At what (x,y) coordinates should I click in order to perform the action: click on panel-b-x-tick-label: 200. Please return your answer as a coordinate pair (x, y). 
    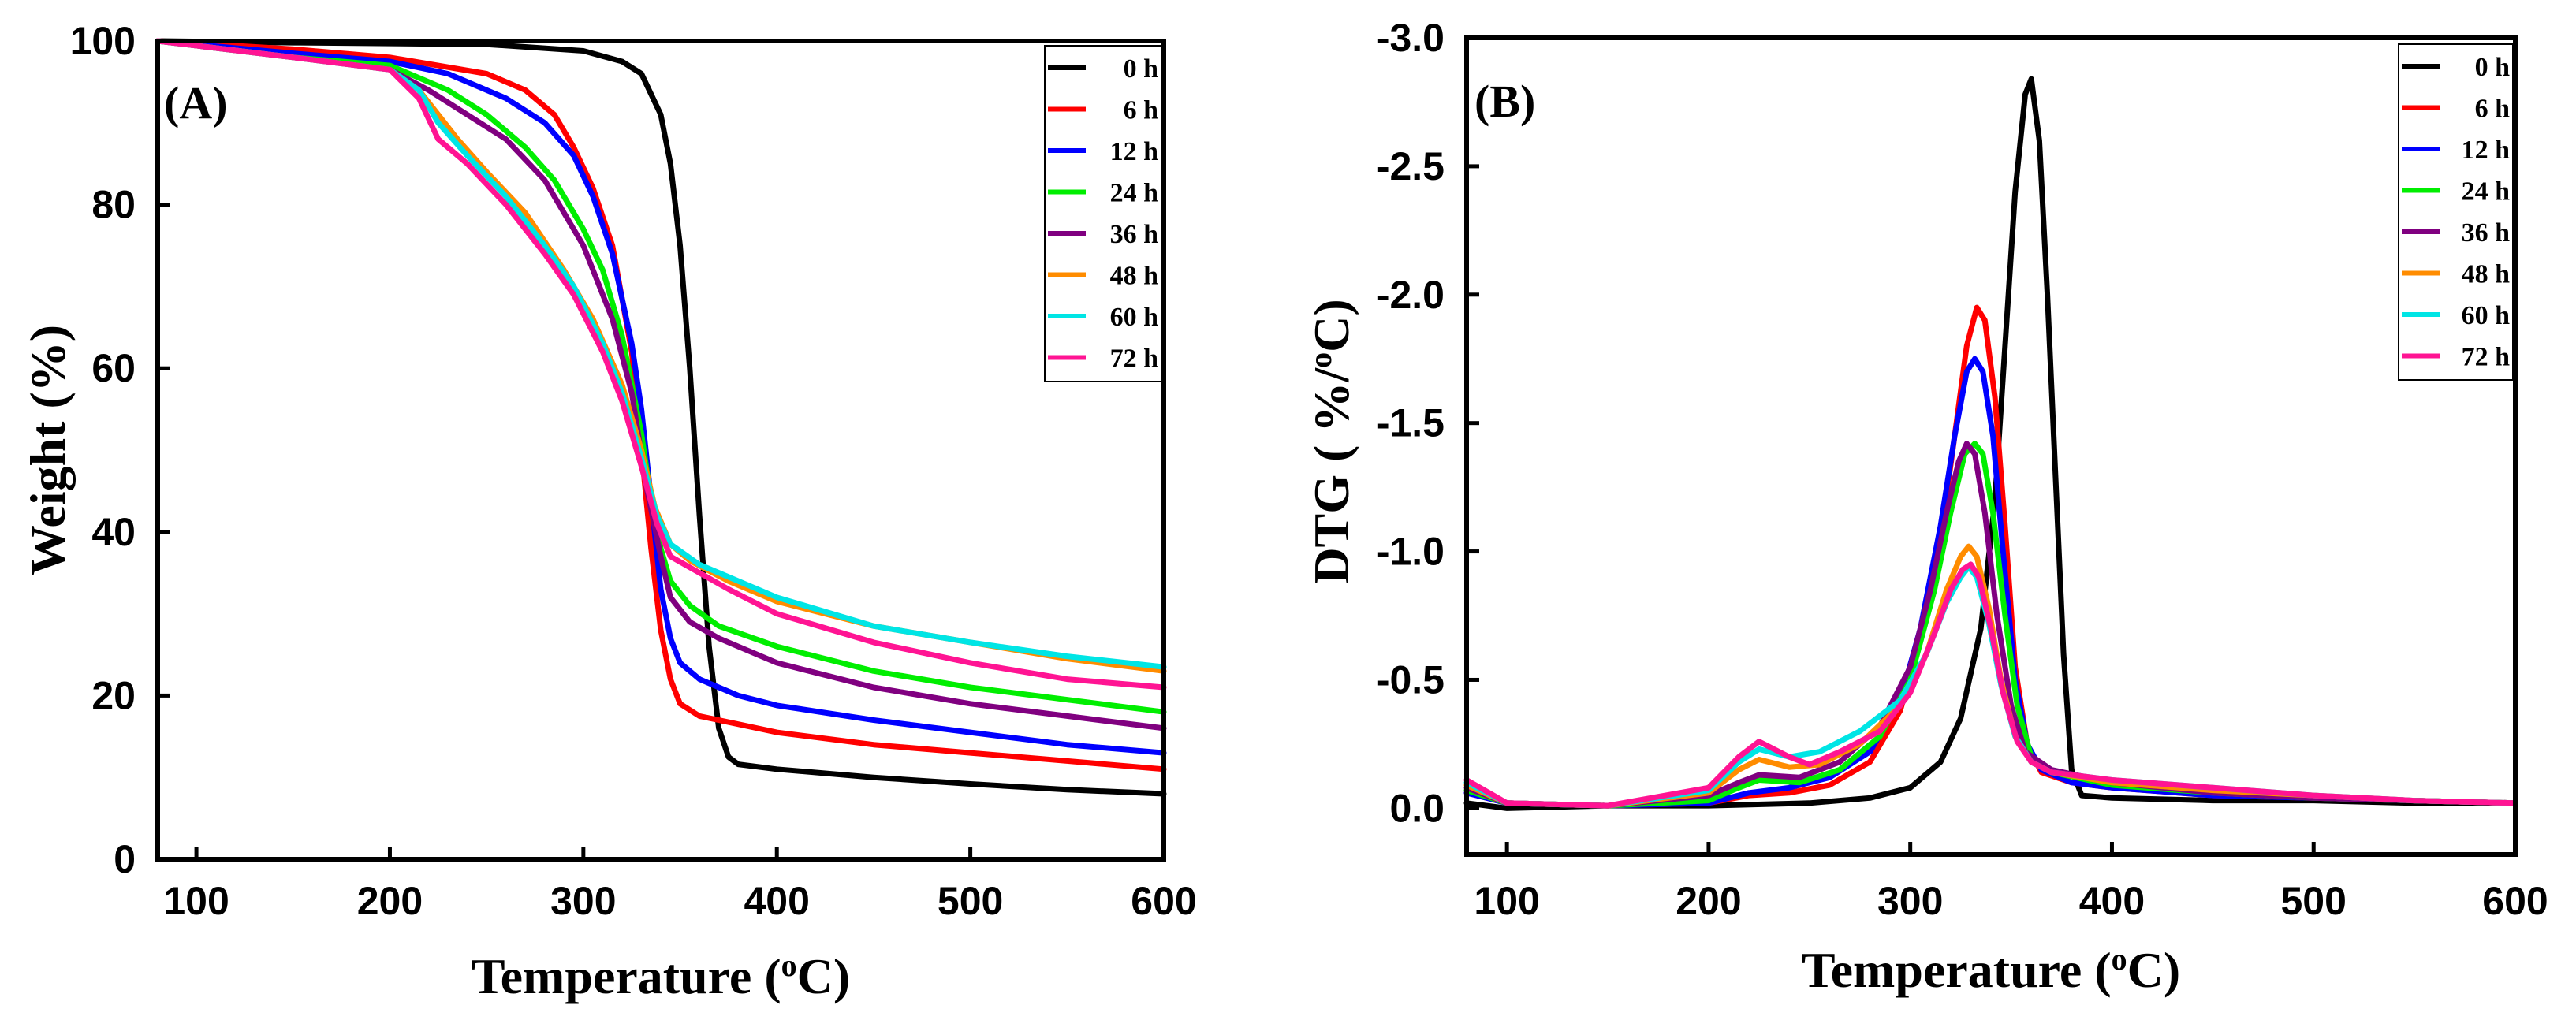
    Looking at the image, I should click on (1708, 901).